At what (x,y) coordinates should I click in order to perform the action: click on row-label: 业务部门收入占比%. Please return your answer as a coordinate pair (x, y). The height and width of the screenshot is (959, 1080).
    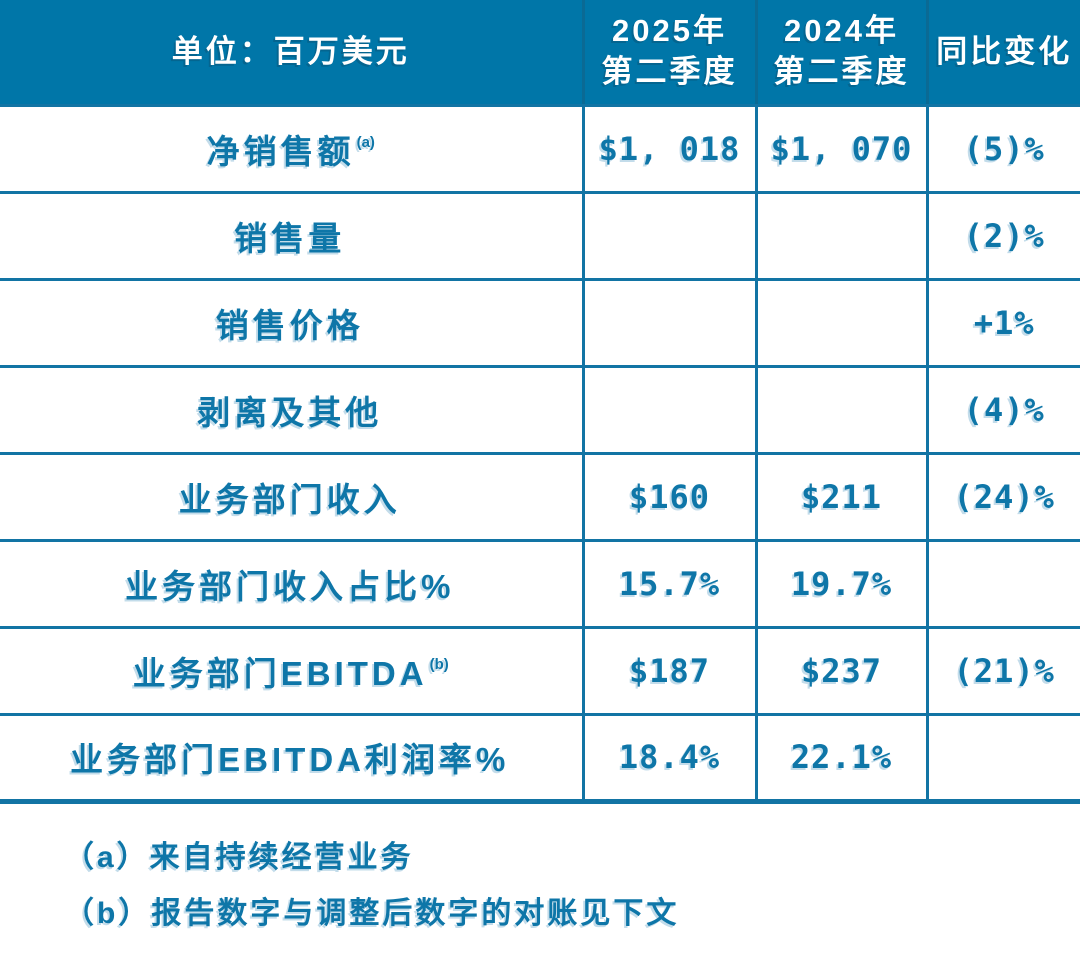
    Looking at the image, I should click on (290, 586).